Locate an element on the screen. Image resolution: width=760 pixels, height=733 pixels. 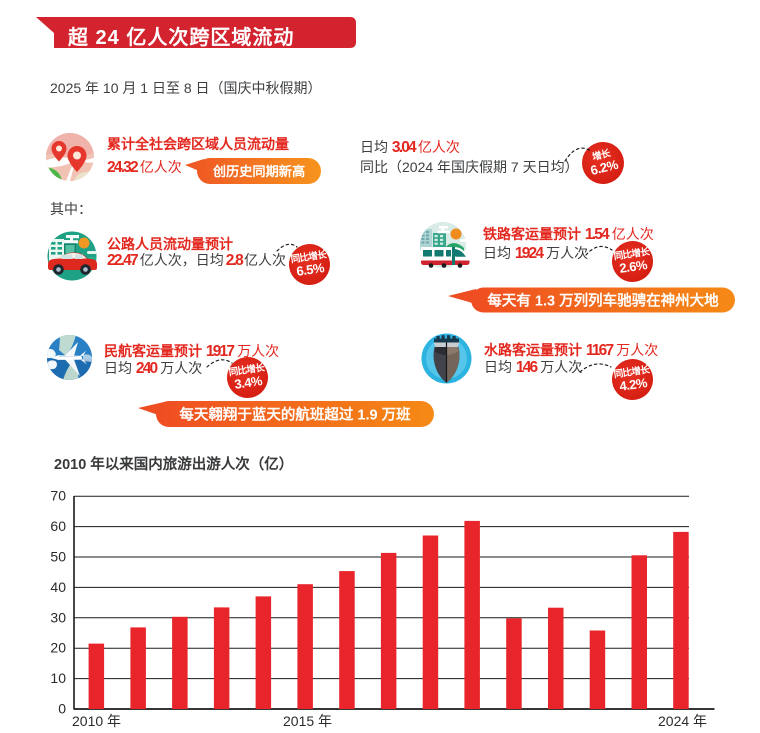
svg-text: 0 is located at coordinates (62, 709).